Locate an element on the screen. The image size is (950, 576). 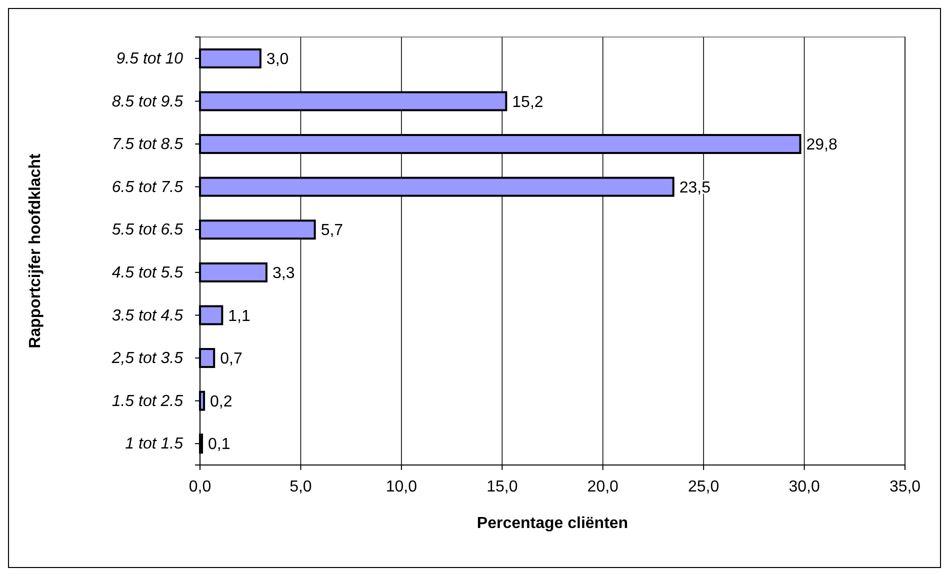
data-label: 0,7 is located at coordinates (231, 359).